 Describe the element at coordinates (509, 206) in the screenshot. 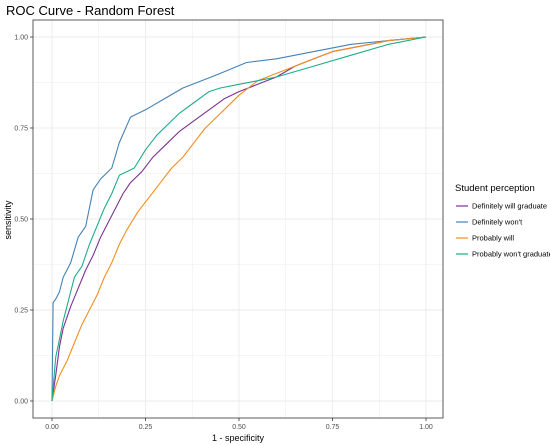

I see `legend-label-1: Definitely will graduate` at that location.